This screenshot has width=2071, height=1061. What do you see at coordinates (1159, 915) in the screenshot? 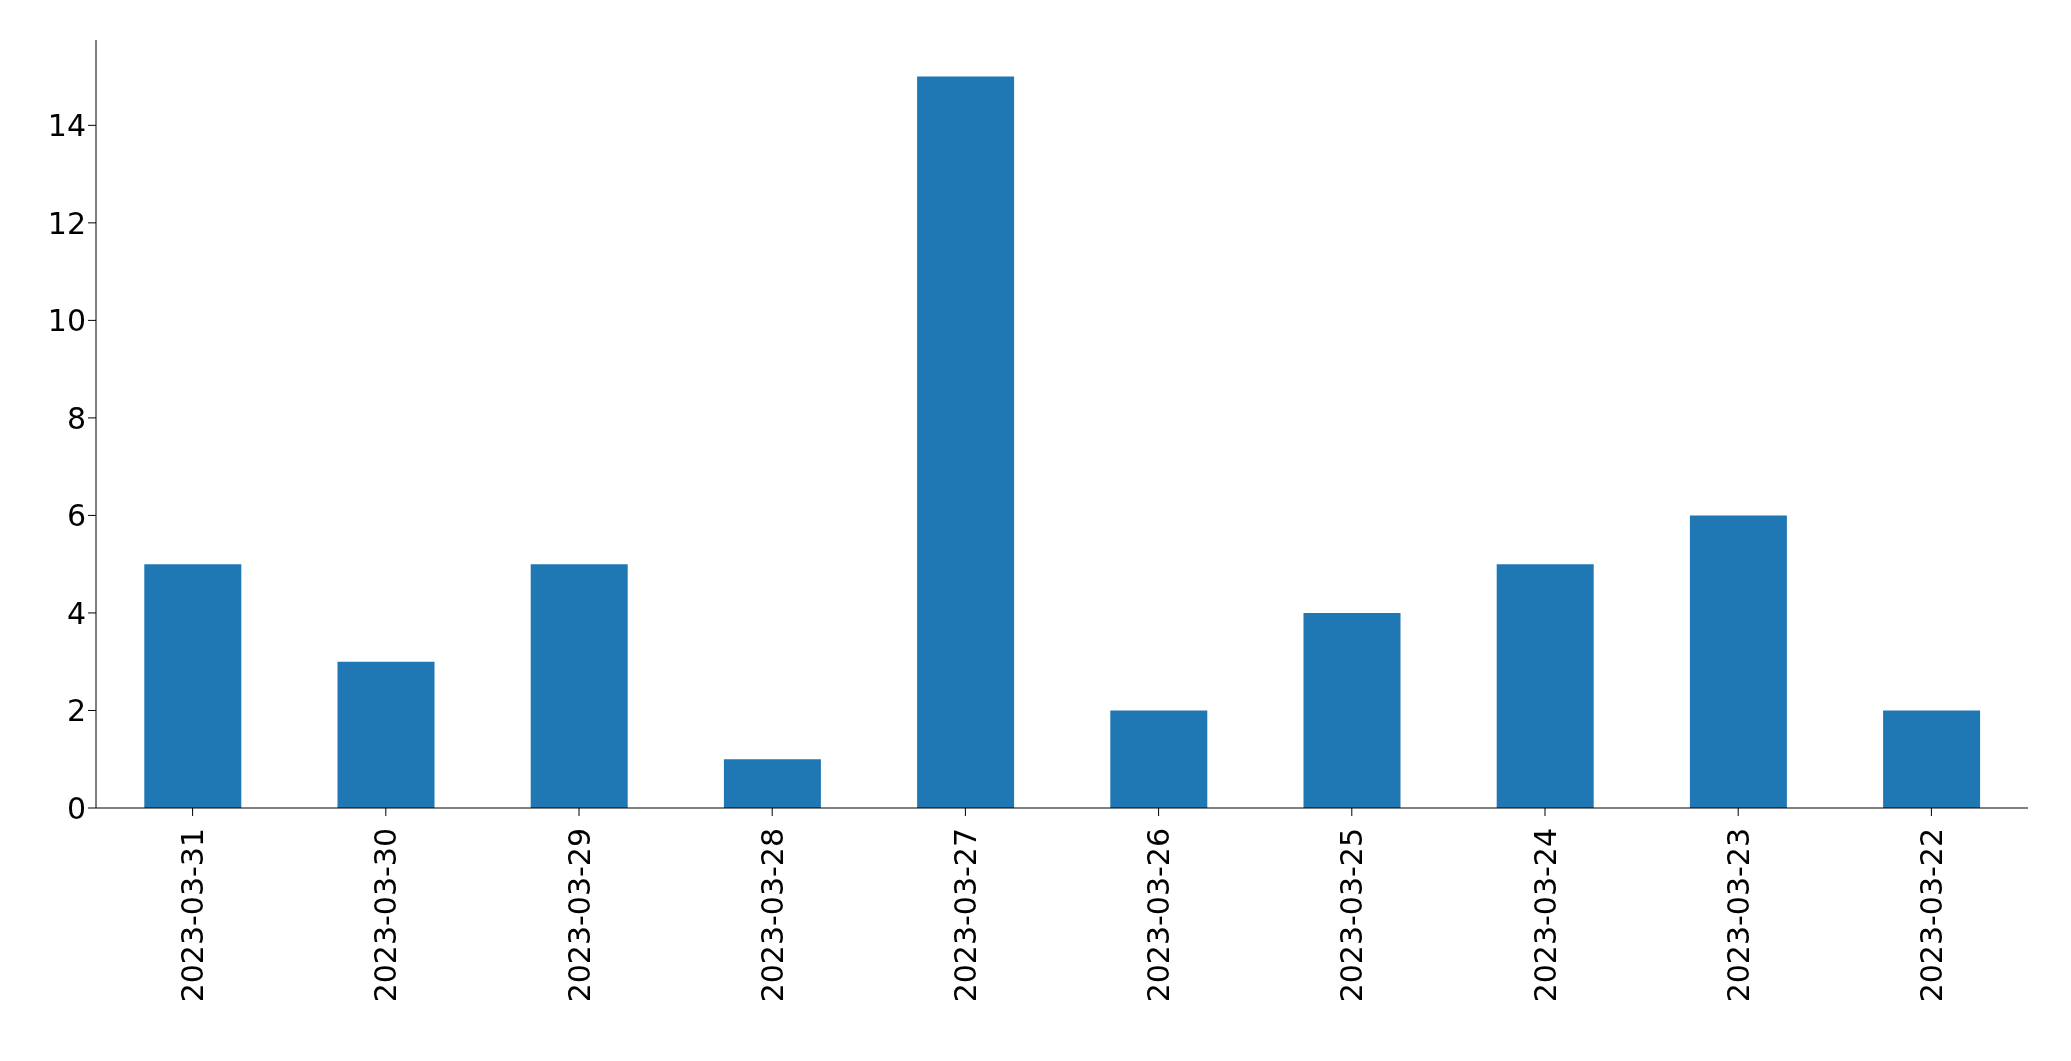
I see `x-tick-label: 2023-03-26` at bounding box center [1159, 915].